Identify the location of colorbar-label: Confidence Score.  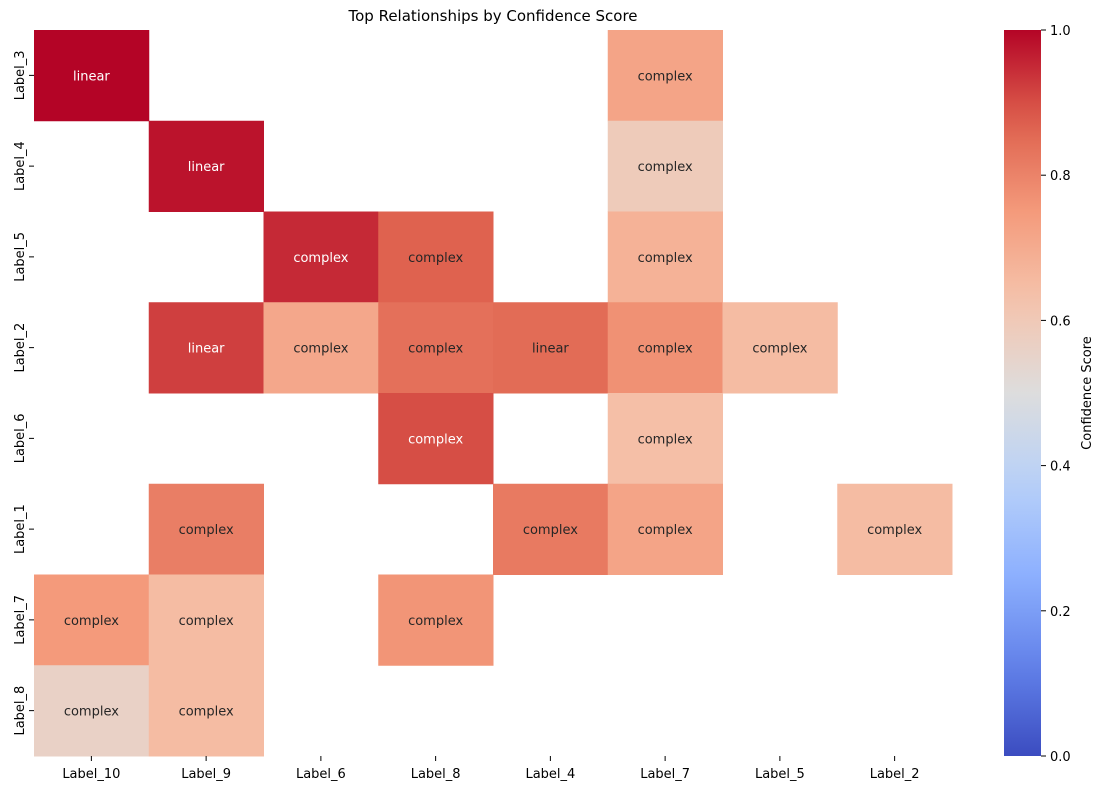
(1087, 393).